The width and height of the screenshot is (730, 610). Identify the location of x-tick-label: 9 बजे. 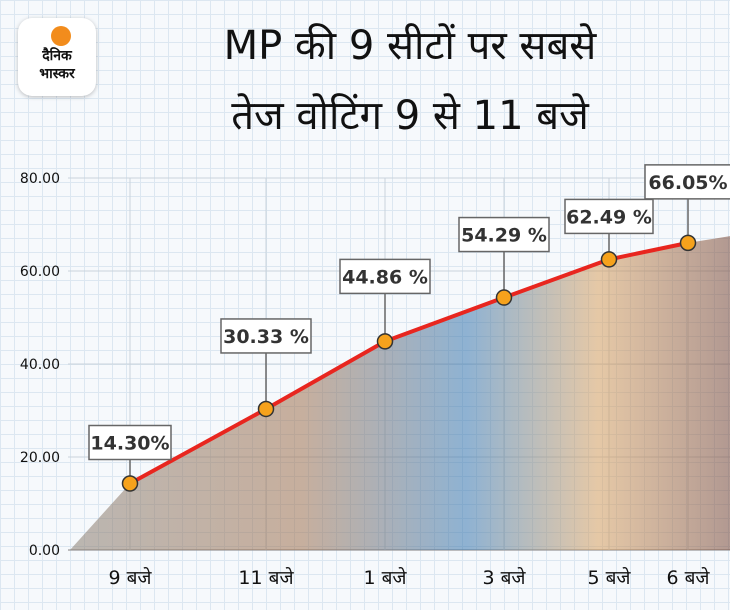
(130, 577).